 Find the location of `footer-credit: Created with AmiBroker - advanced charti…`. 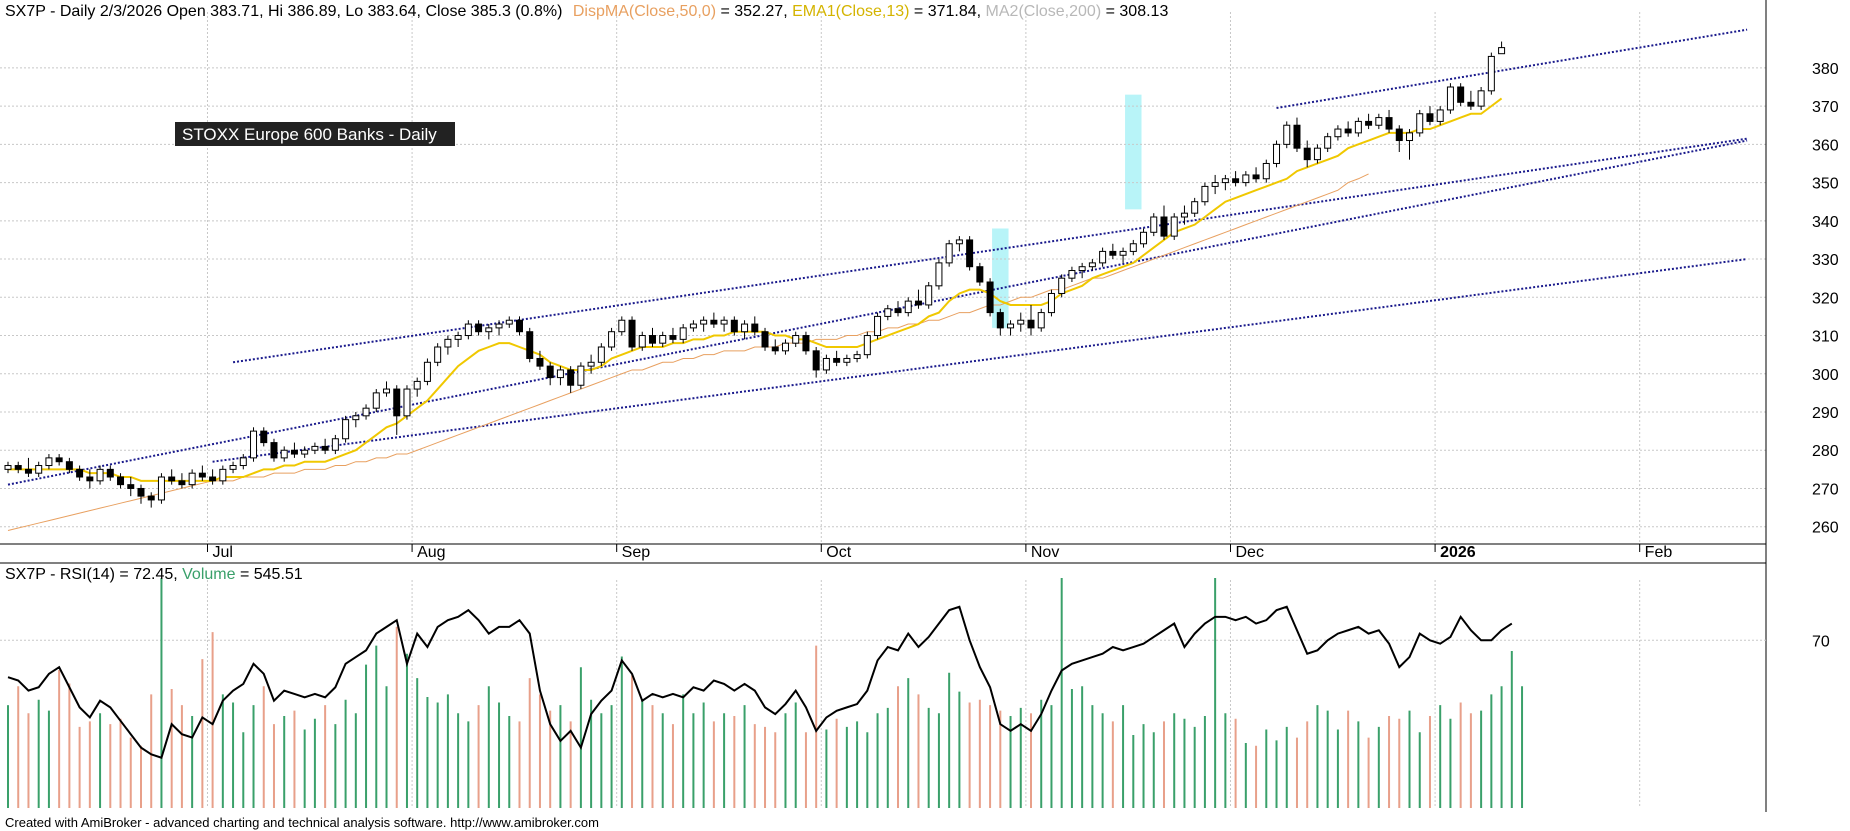

footer-credit: Created with AmiBroker - advanced charti… is located at coordinates (302, 822).